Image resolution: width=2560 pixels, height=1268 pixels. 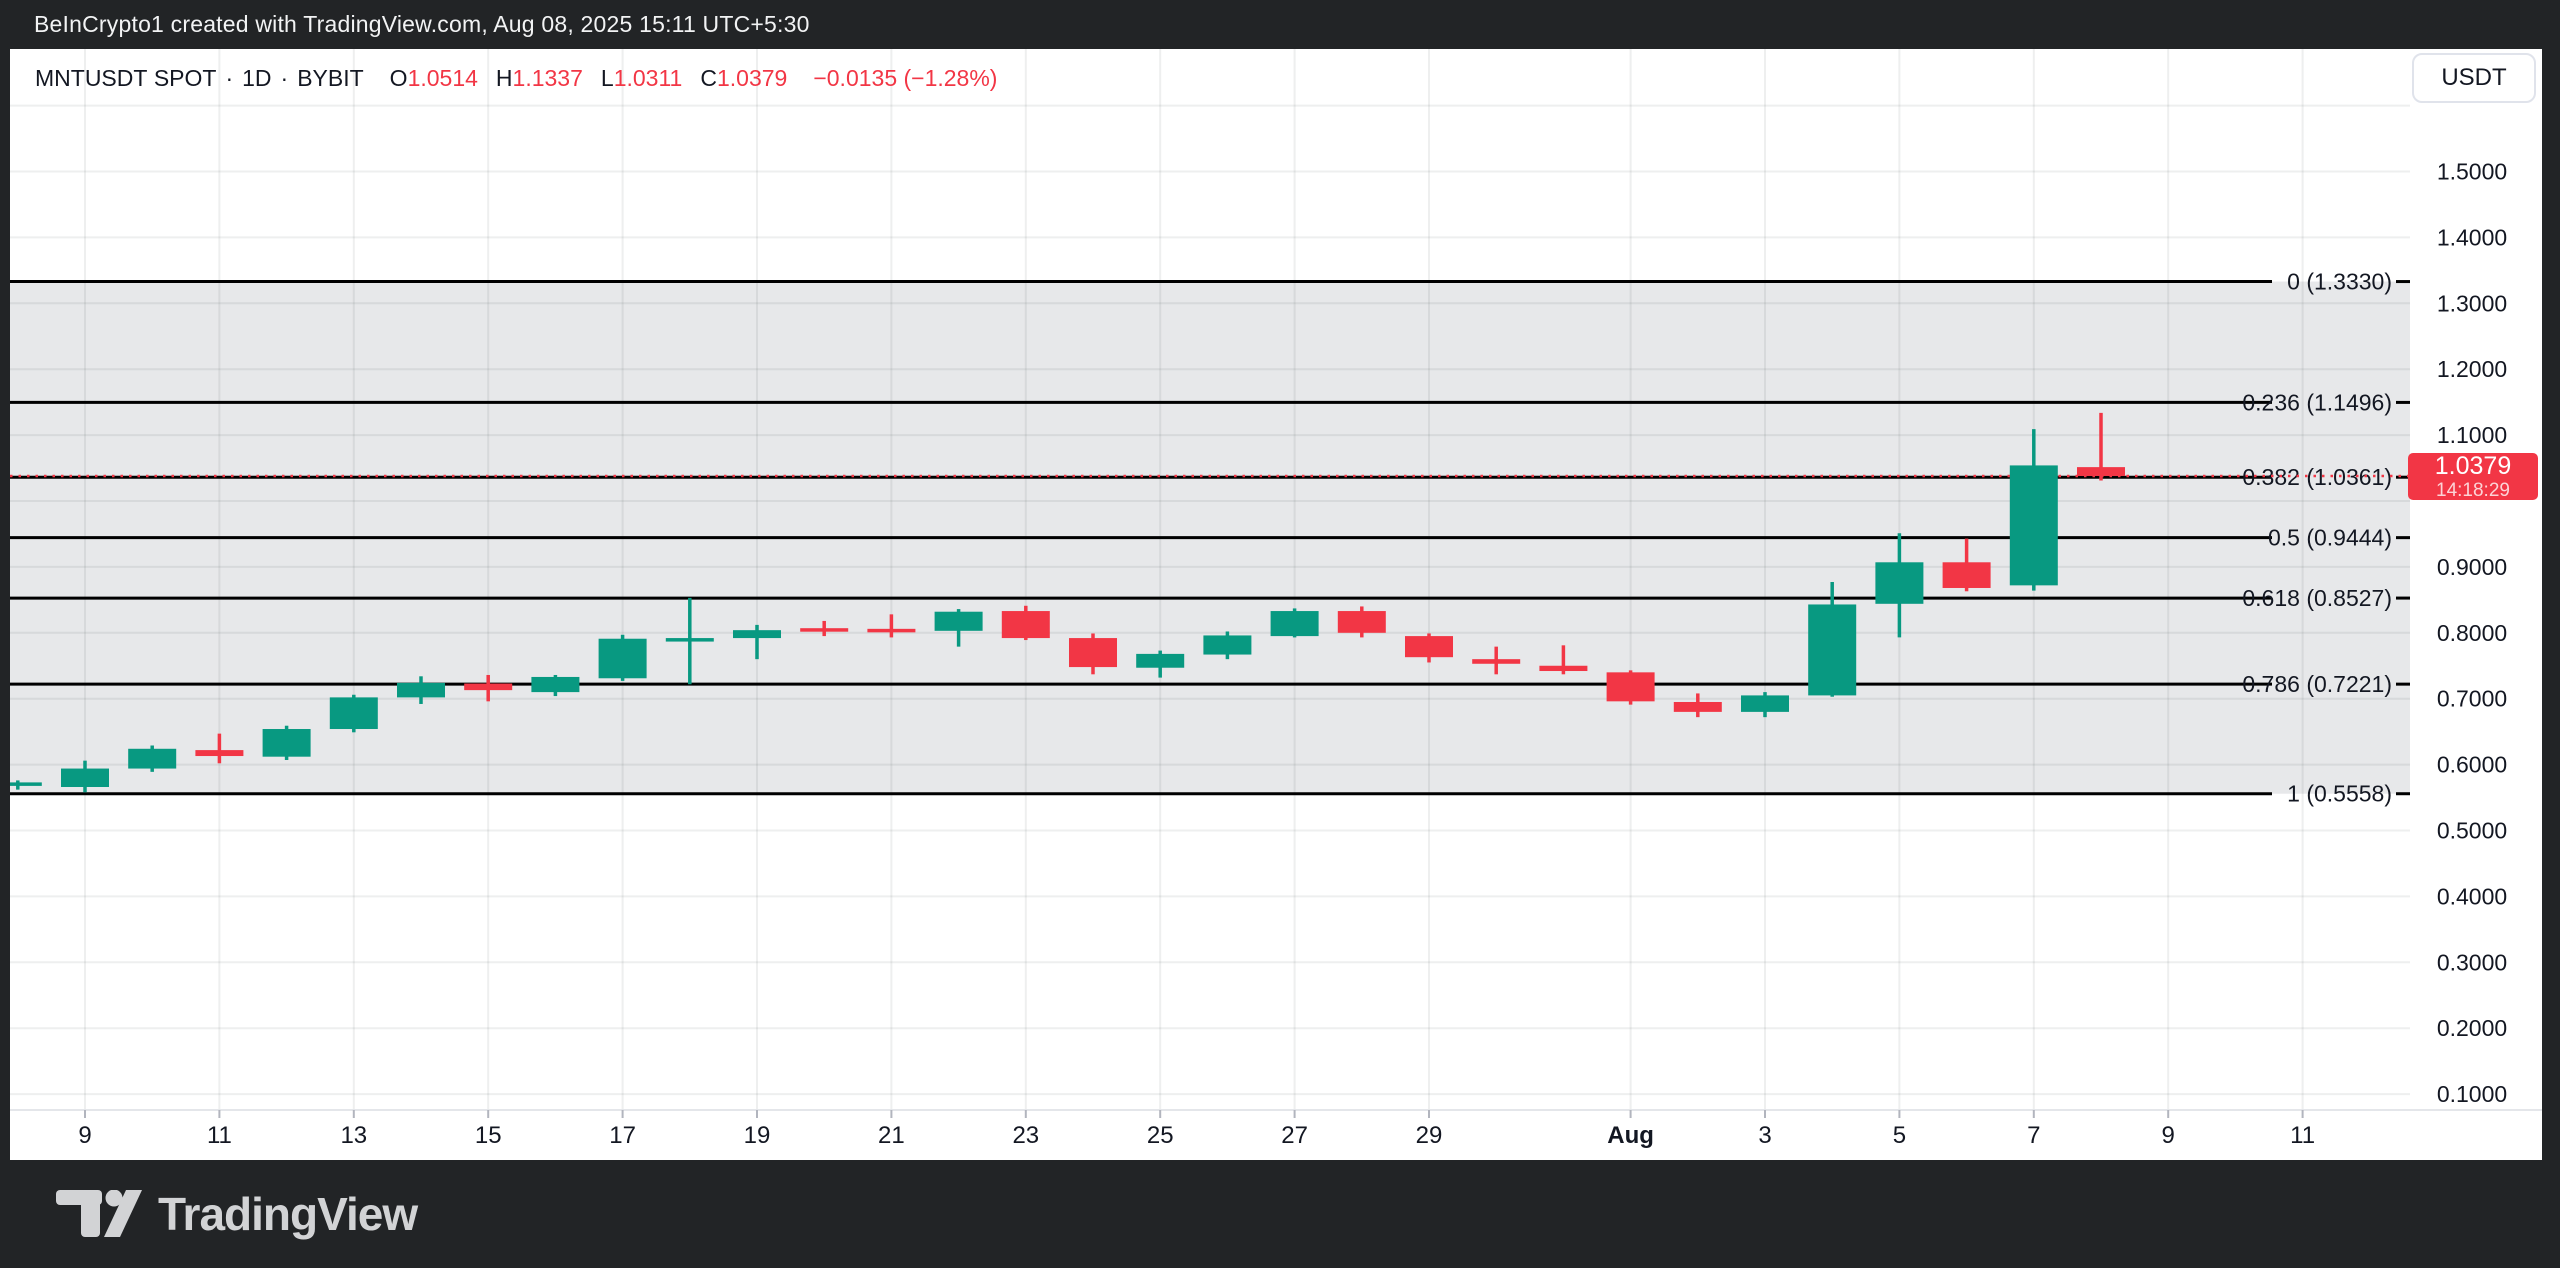 What do you see at coordinates (1764, 1135) in the screenshot?
I see `time-axis-label: 3` at bounding box center [1764, 1135].